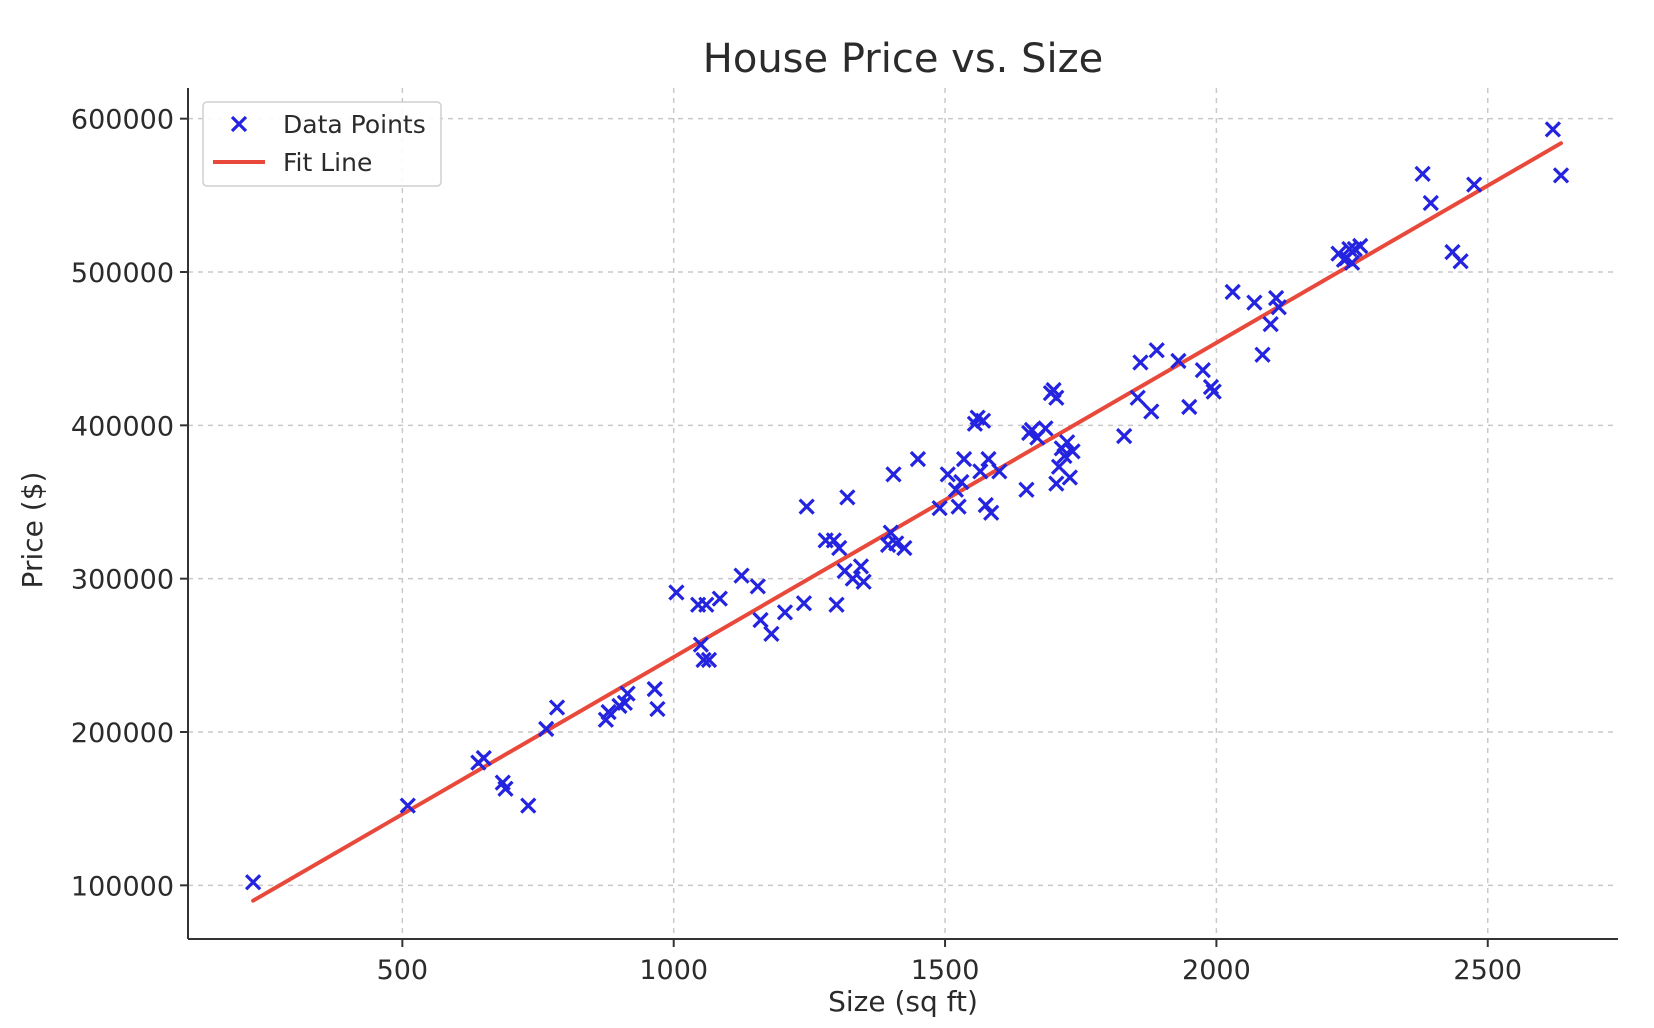  What do you see at coordinates (1487, 970) in the screenshot?
I see `x-tick-label: 2500` at bounding box center [1487, 970].